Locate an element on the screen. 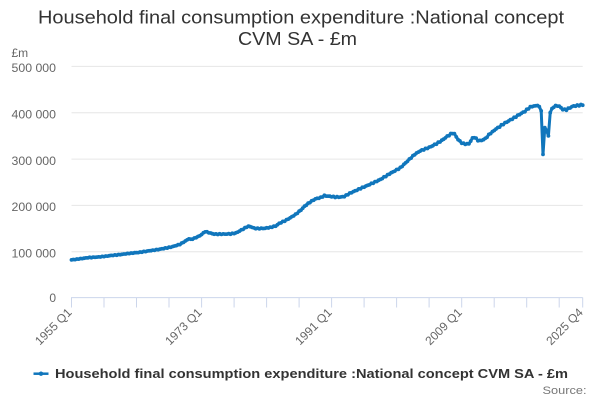 The height and width of the screenshot is (405, 600). svg-text: 100 000 is located at coordinates (34, 254).